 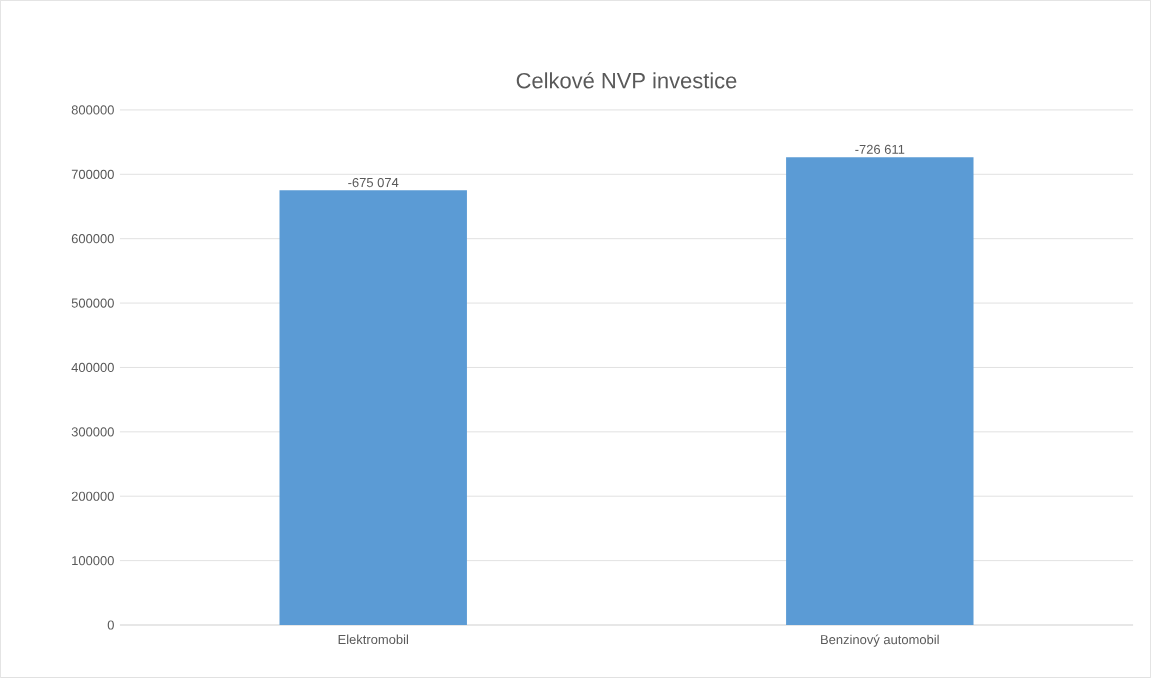 I want to click on y-tick-label: 700000, so click(x=92, y=174).